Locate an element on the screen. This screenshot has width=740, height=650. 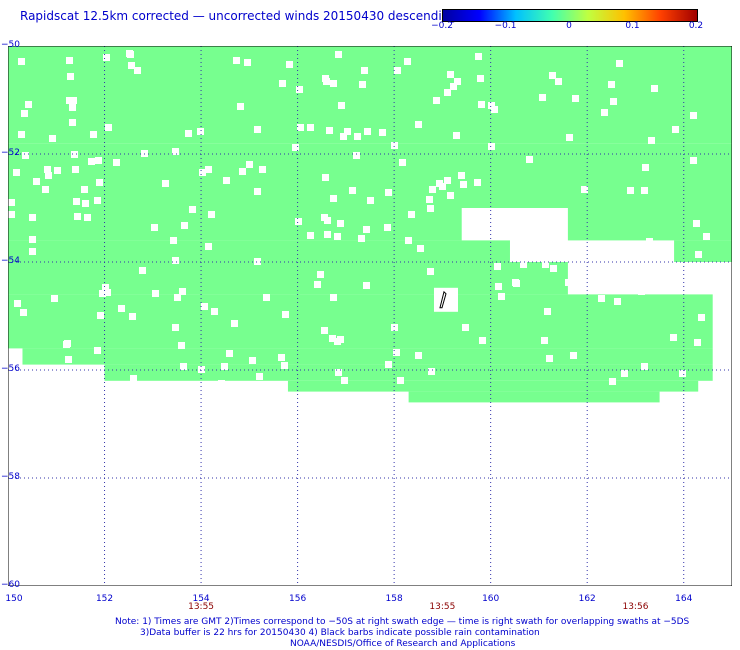
latitude-label: −56 is located at coordinates (10, 369).